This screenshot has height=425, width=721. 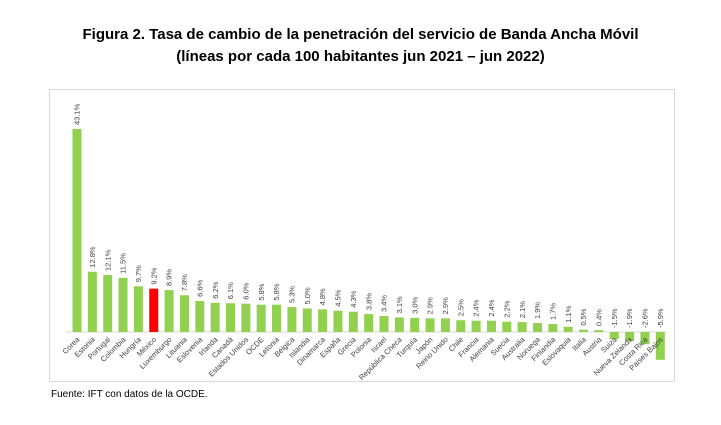 I want to click on data-label-2: 12.1%, so click(x=107, y=260).